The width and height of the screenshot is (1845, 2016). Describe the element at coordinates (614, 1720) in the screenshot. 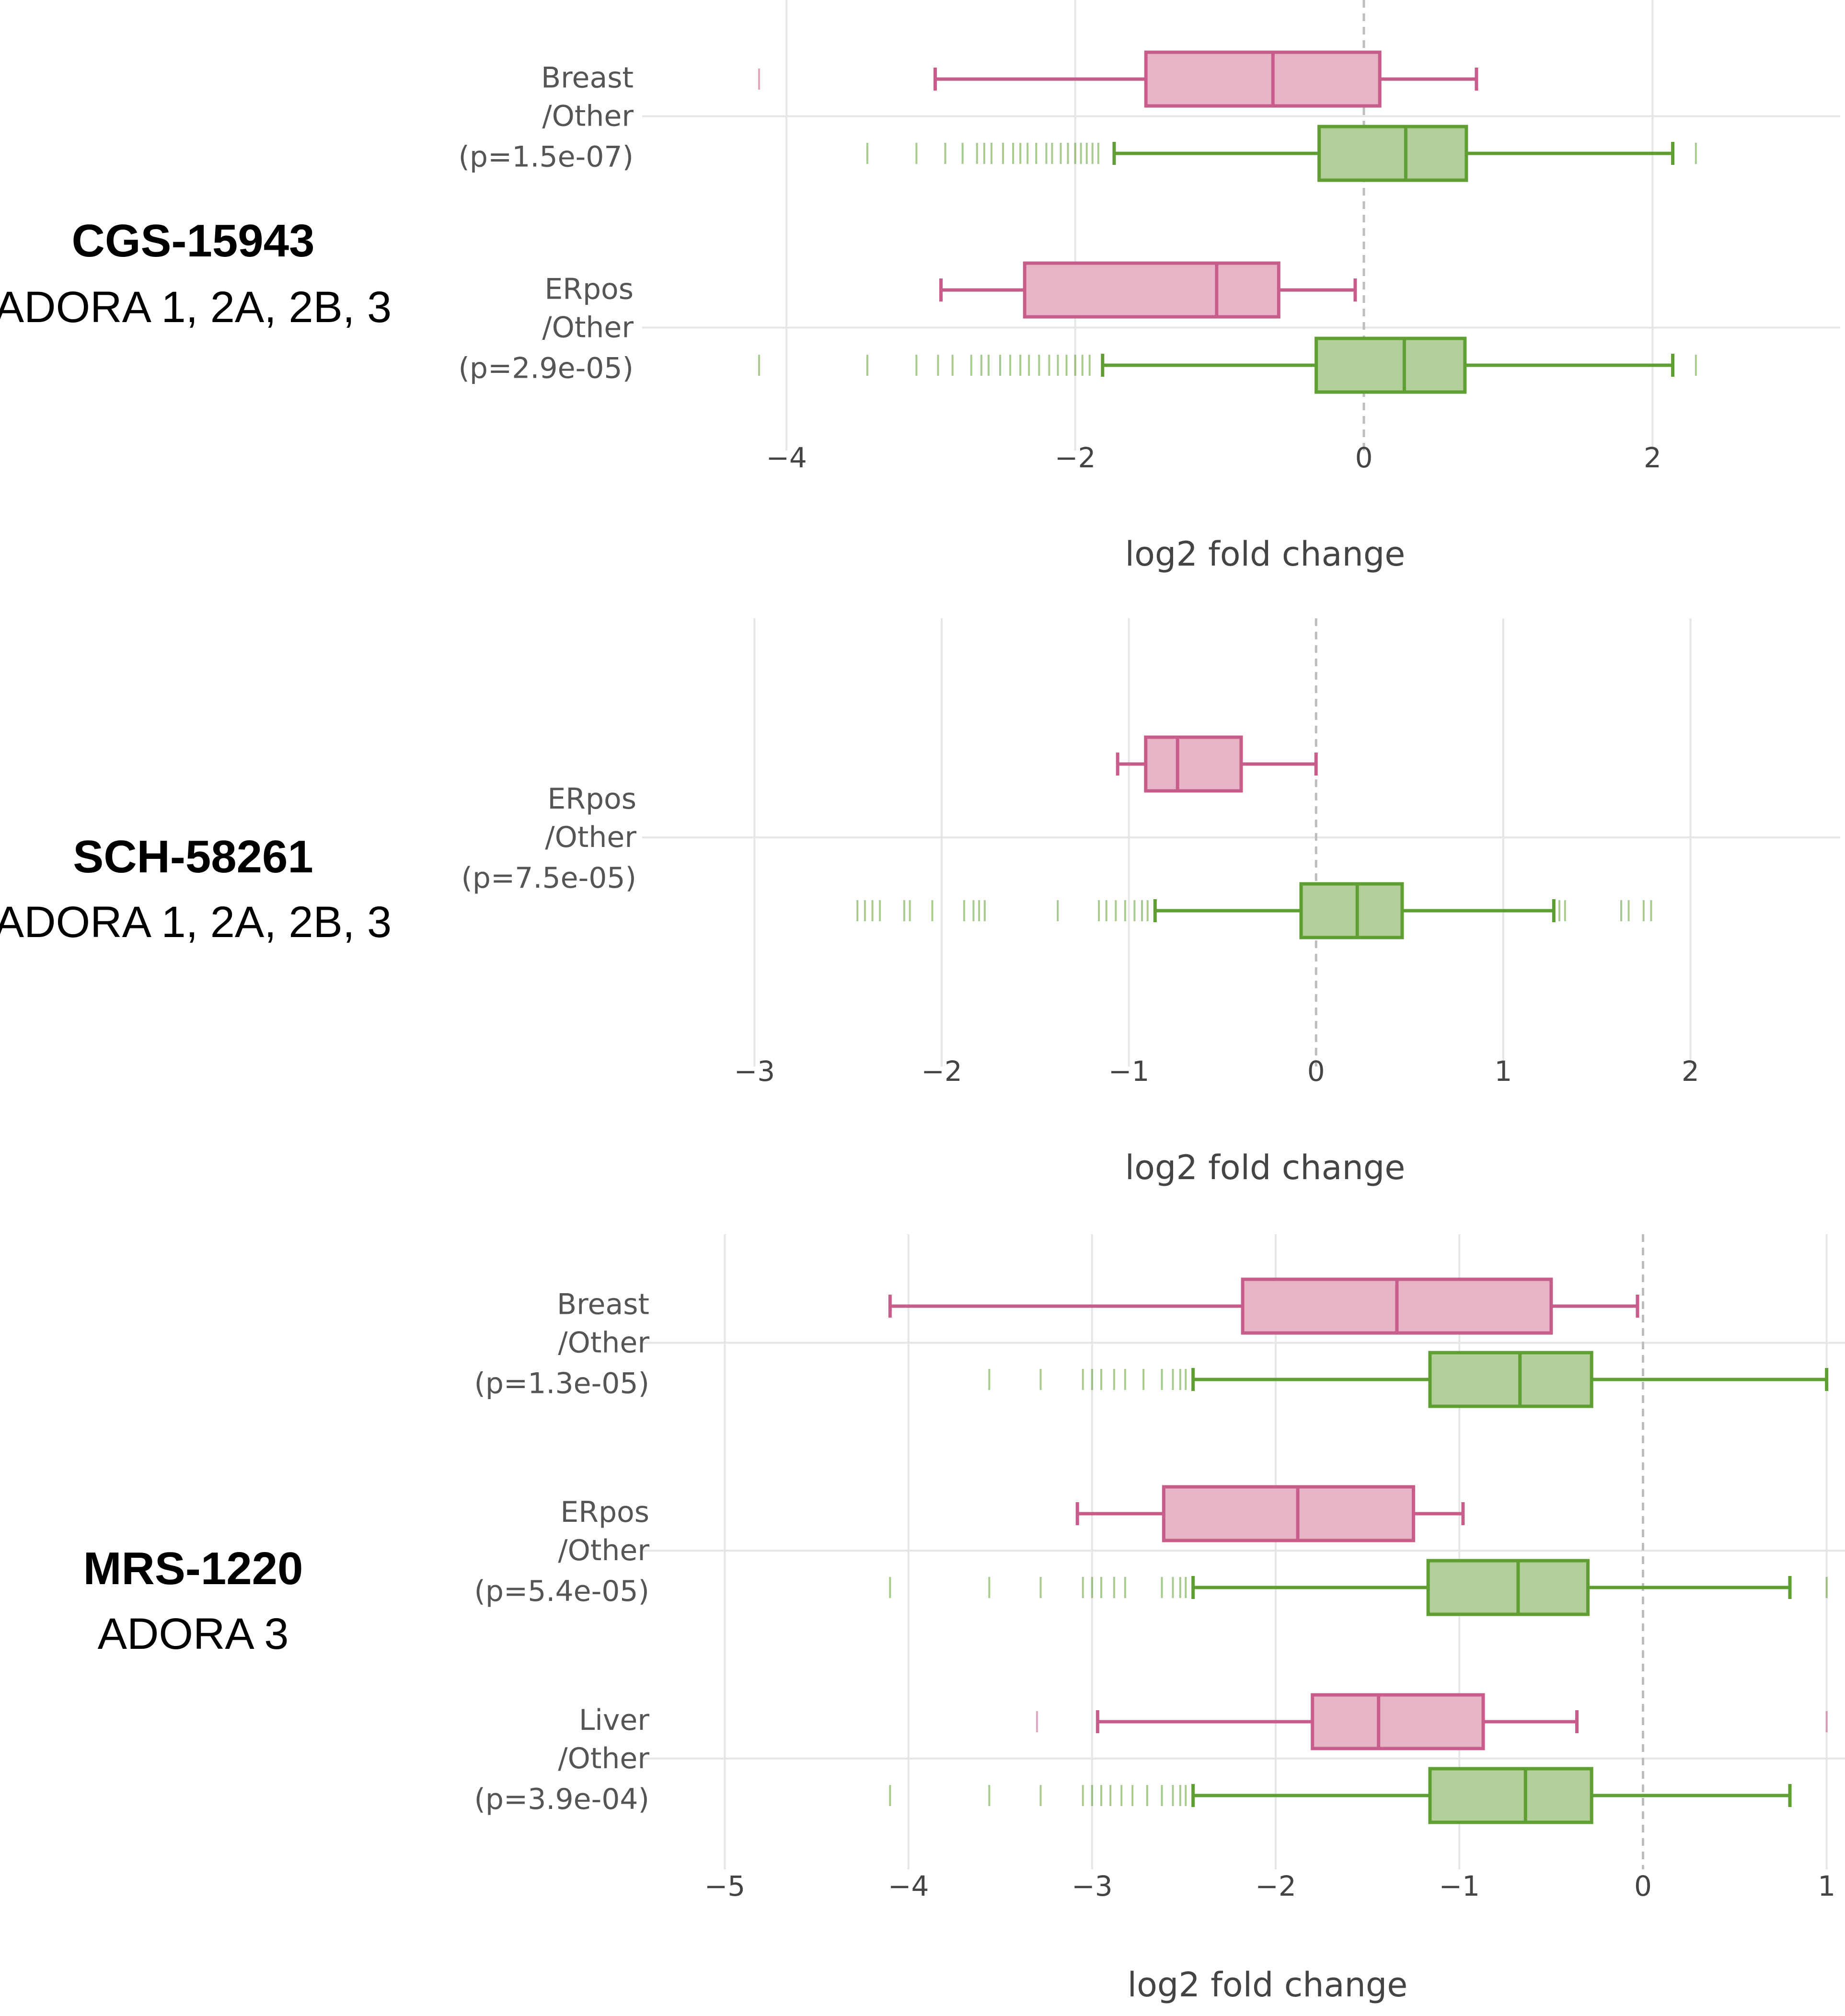

I see `category-label: Liver` at that location.